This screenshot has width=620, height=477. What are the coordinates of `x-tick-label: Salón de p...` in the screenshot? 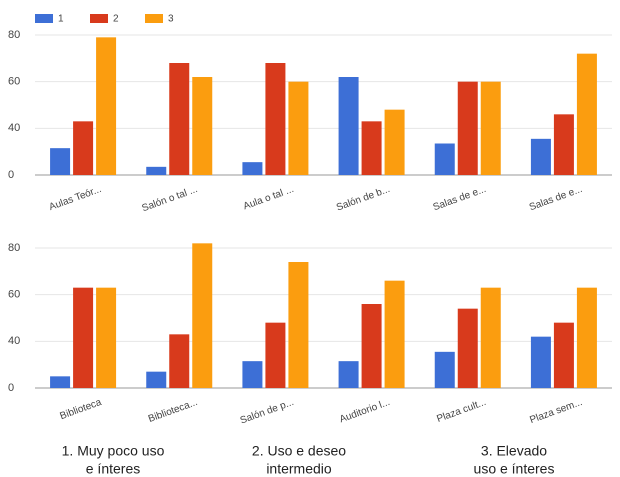 It's located at (267, 412).